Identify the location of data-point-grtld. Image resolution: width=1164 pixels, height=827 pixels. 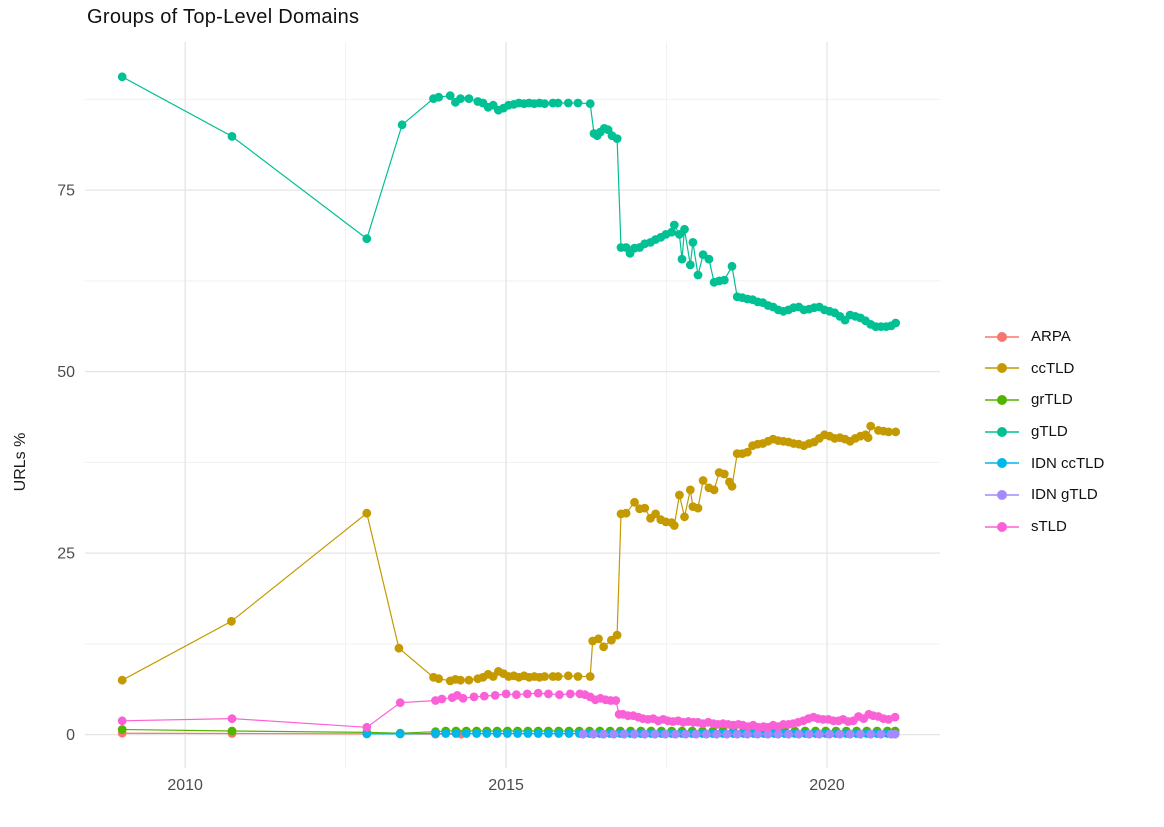
(122, 729).